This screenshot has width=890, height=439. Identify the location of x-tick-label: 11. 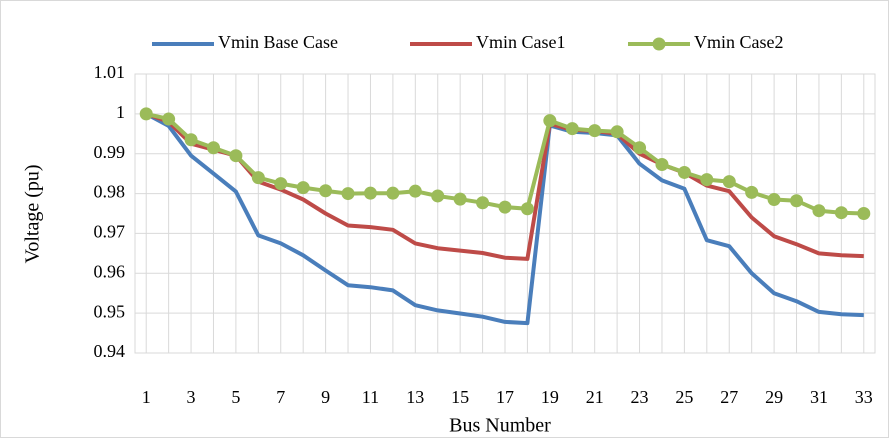
(370, 397).